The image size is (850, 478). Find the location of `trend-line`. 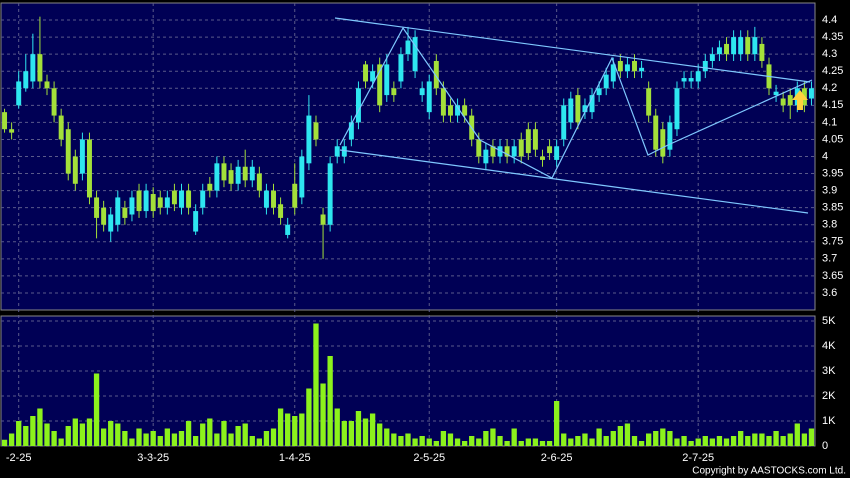

trend-line is located at coordinates (572, 50).